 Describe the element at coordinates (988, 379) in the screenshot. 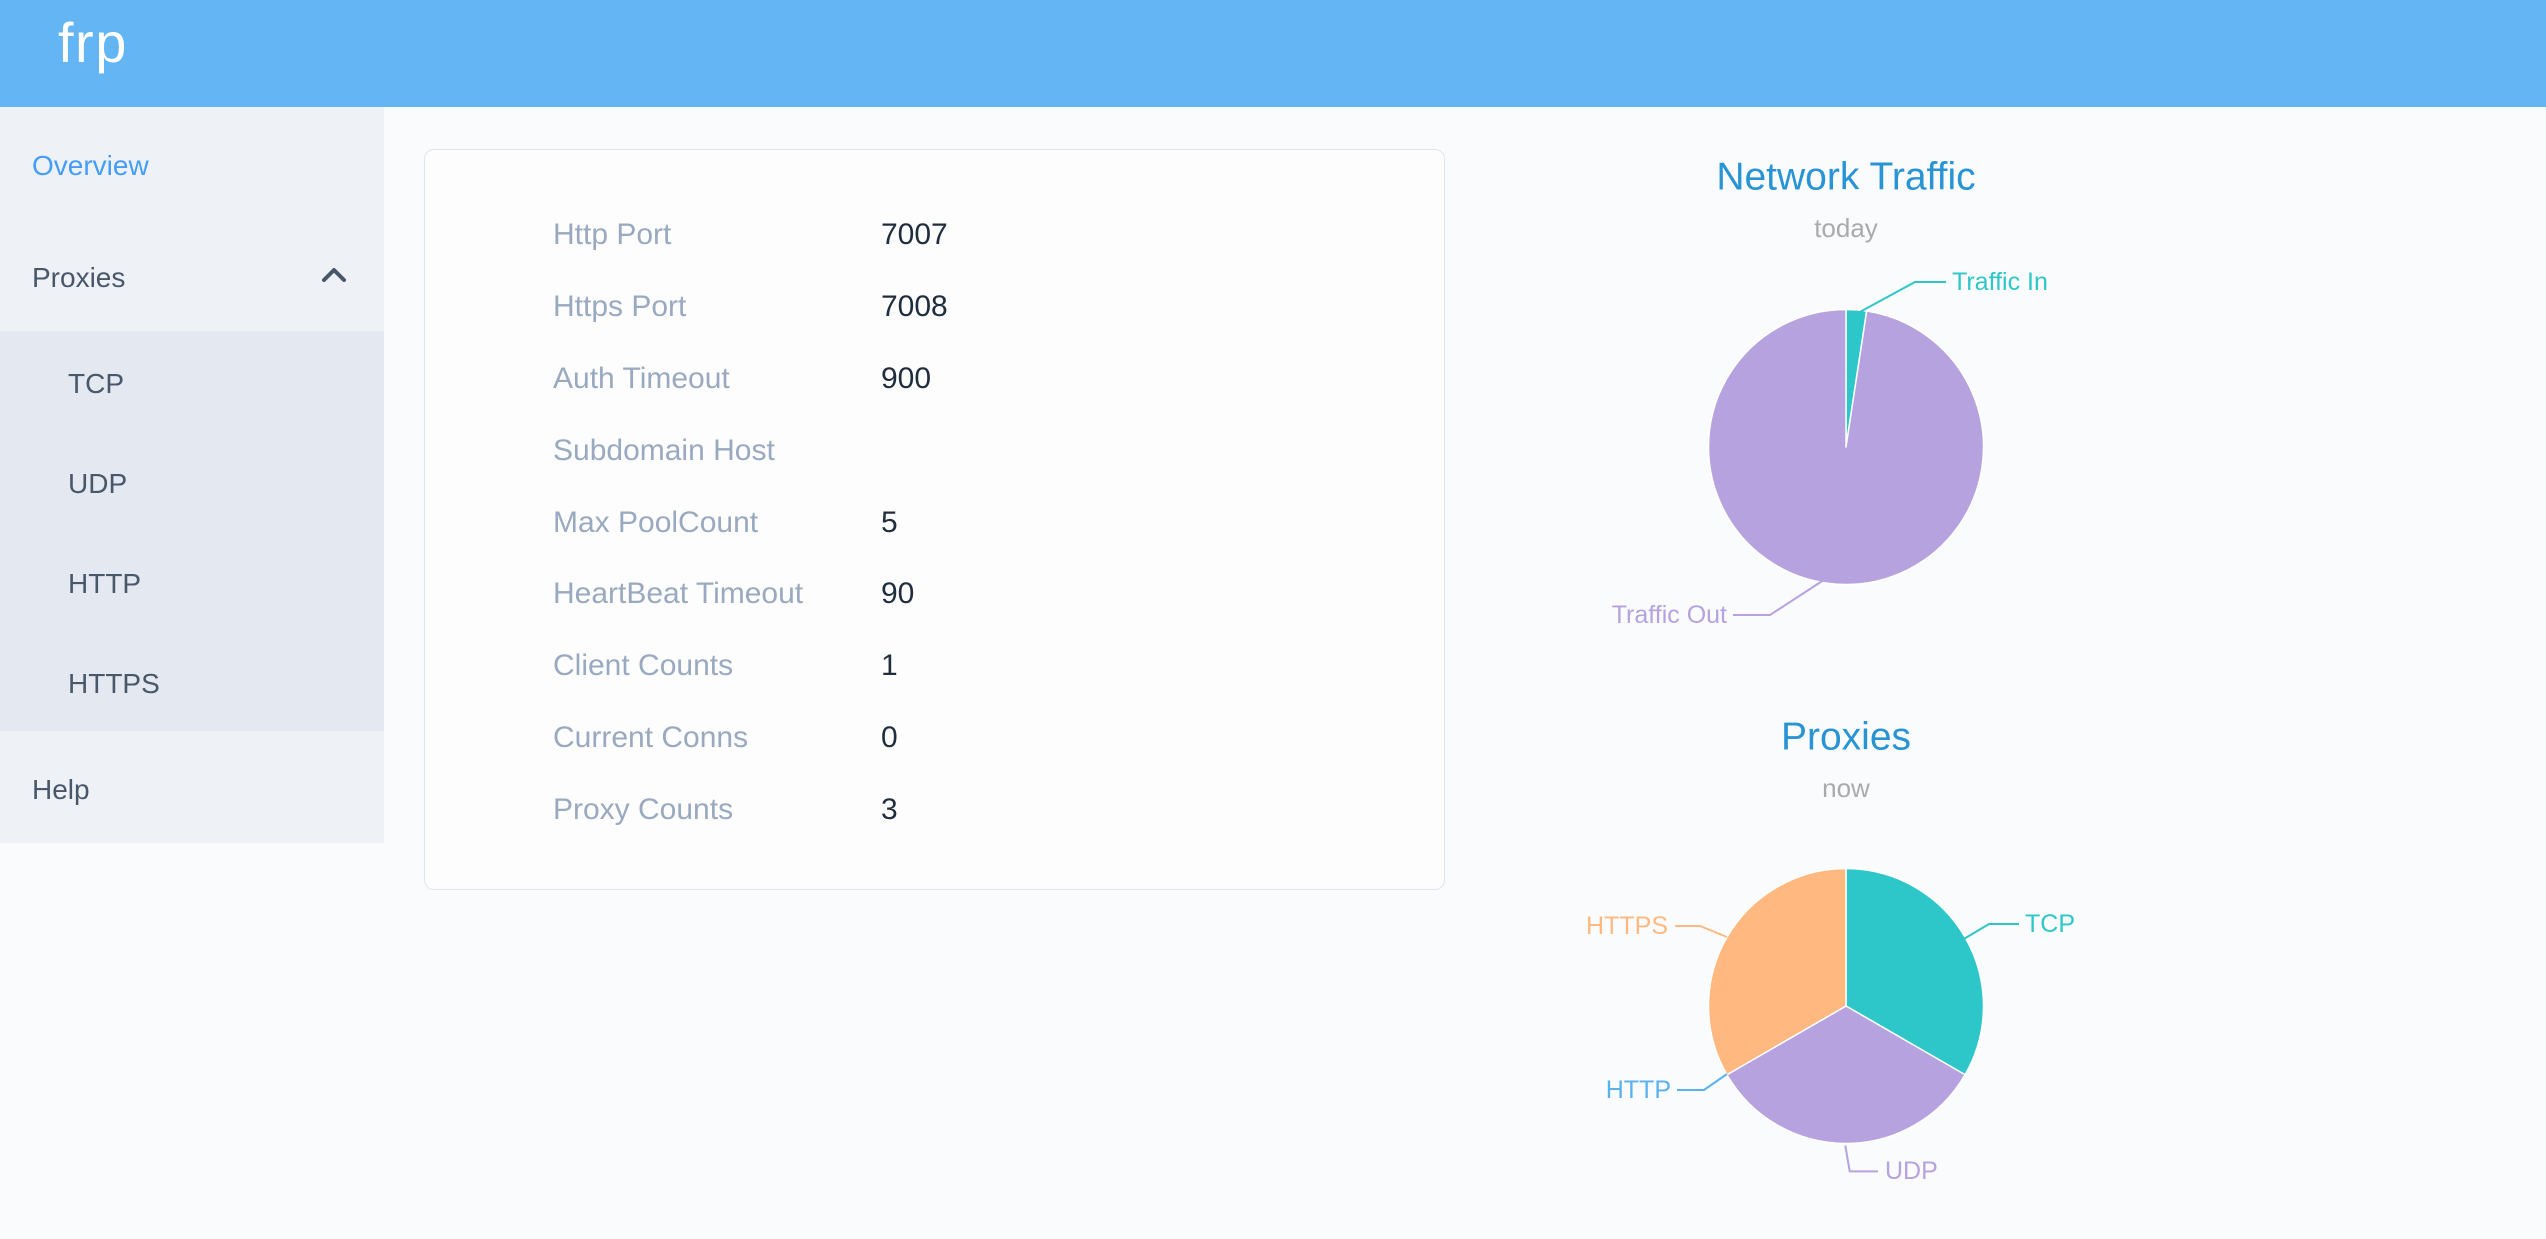

I see `info-row-auth-timeout: Auth Timeout 900` at that location.